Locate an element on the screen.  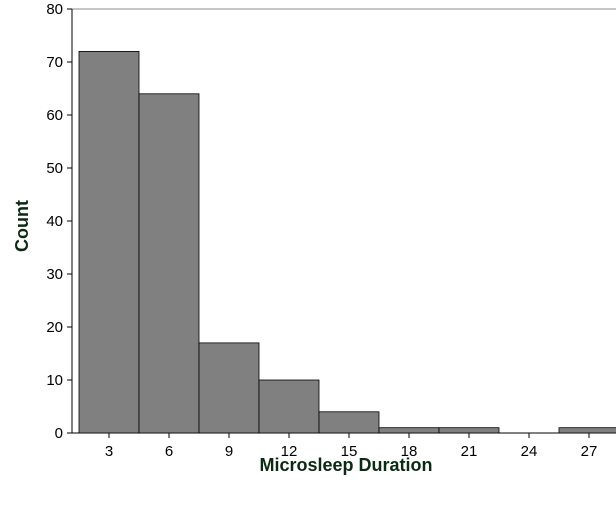
x-tick-label-15: 15 is located at coordinates (349, 451).